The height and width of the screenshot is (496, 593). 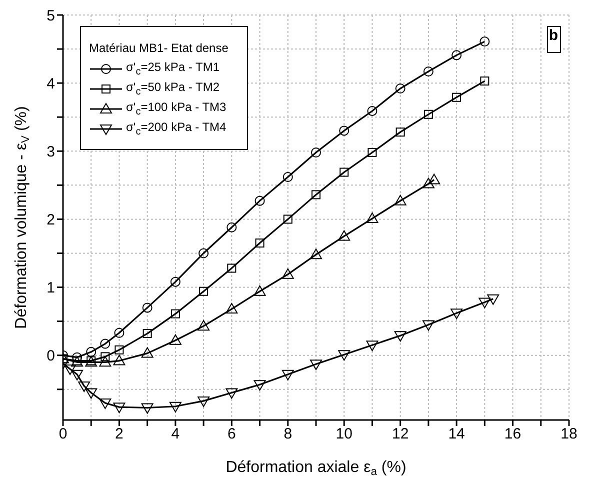 I want to click on legend-label: σ'$_{c}$=50 kPa - TM2, so click(x=173, y=89).